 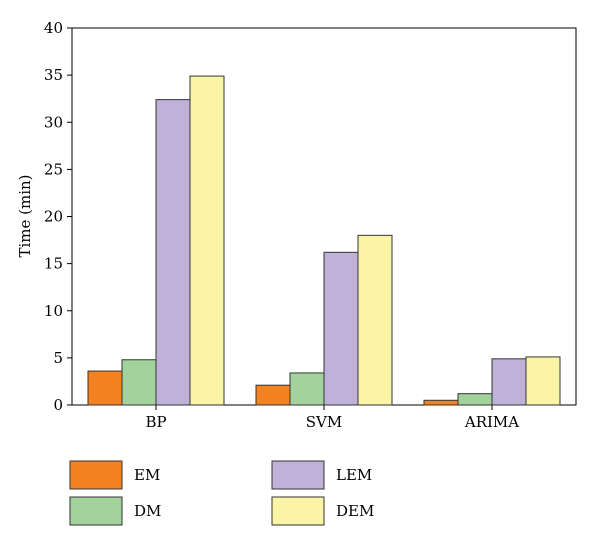 I want to click on y-tick-label: 25, so click(x=53, y=169).